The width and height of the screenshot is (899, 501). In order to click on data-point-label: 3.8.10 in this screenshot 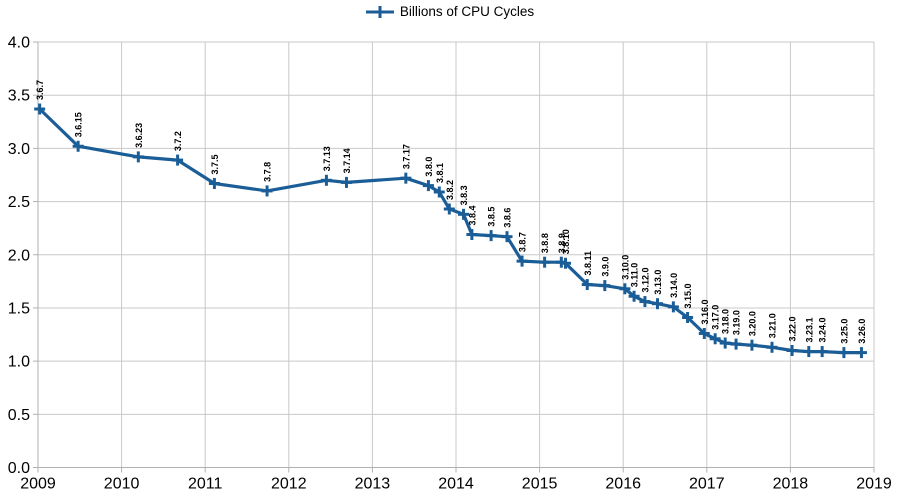, I will do `click(566, 241)`.